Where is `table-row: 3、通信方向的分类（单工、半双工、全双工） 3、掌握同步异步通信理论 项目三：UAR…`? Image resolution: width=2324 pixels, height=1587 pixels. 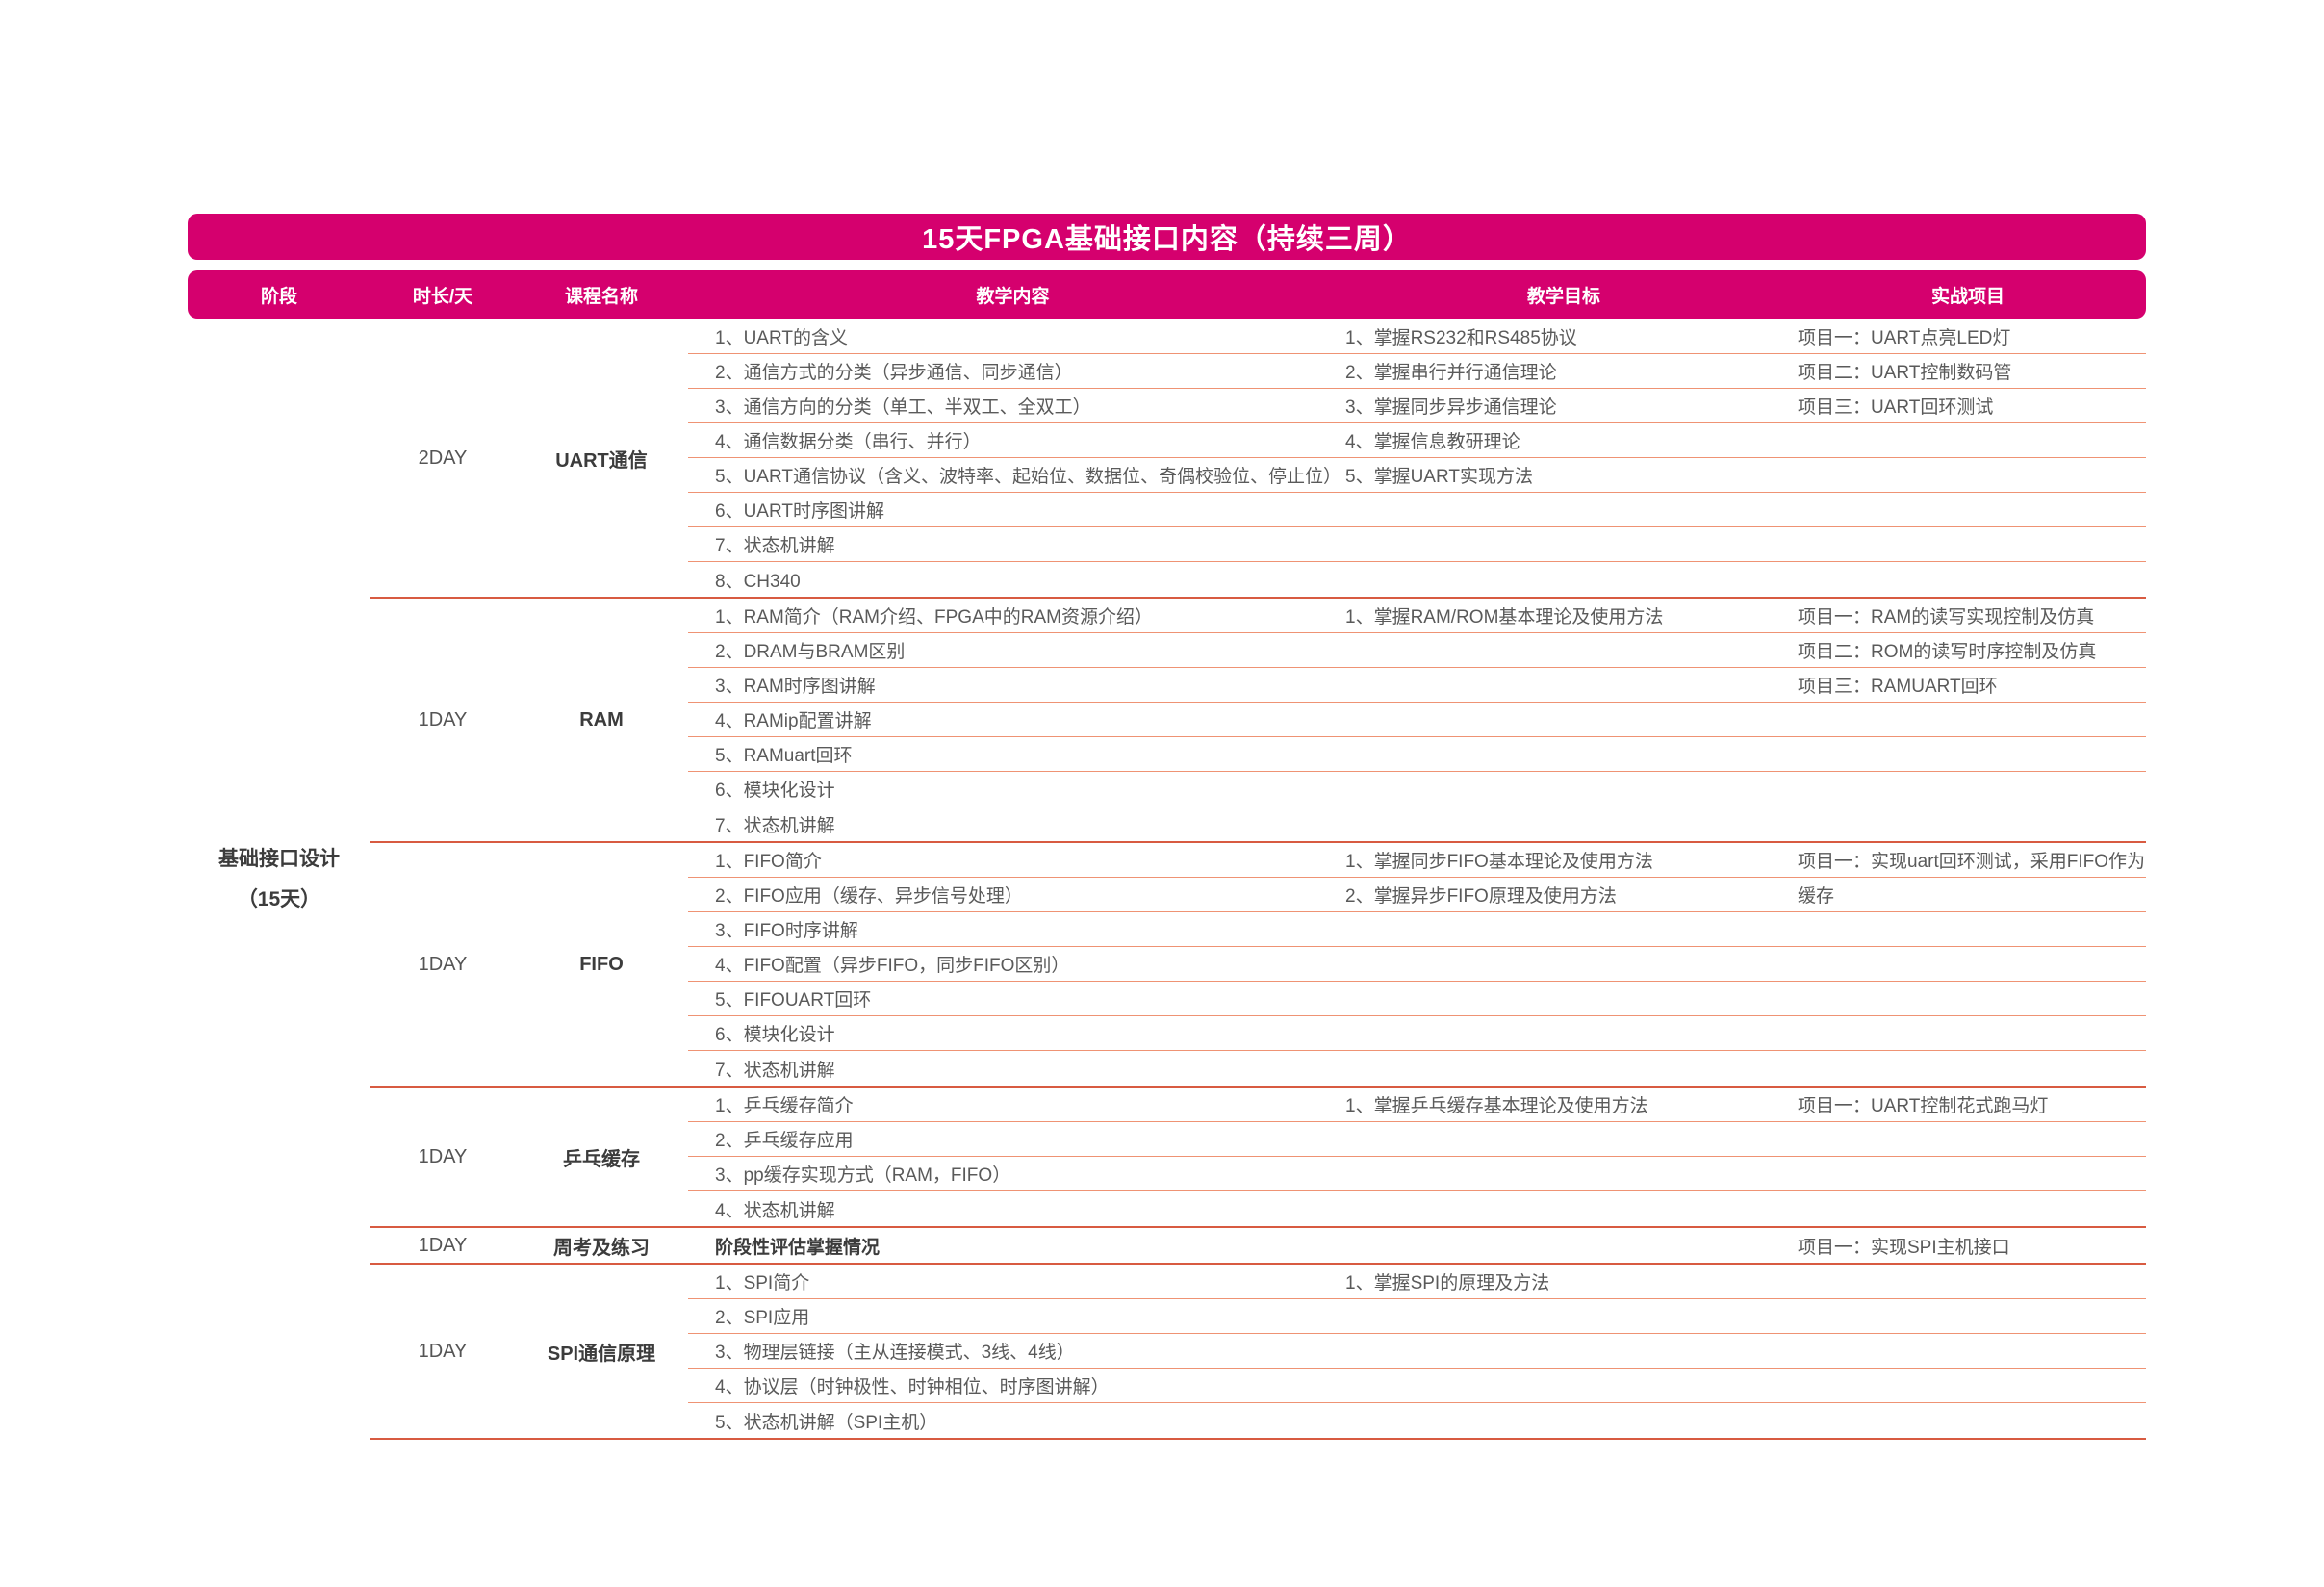
table-row: 3、通信方向的分类（单工、半双工、全双工） 3、掌握同步异步通信理论 项目三：UAR… is located at coordinates (1417, 406).